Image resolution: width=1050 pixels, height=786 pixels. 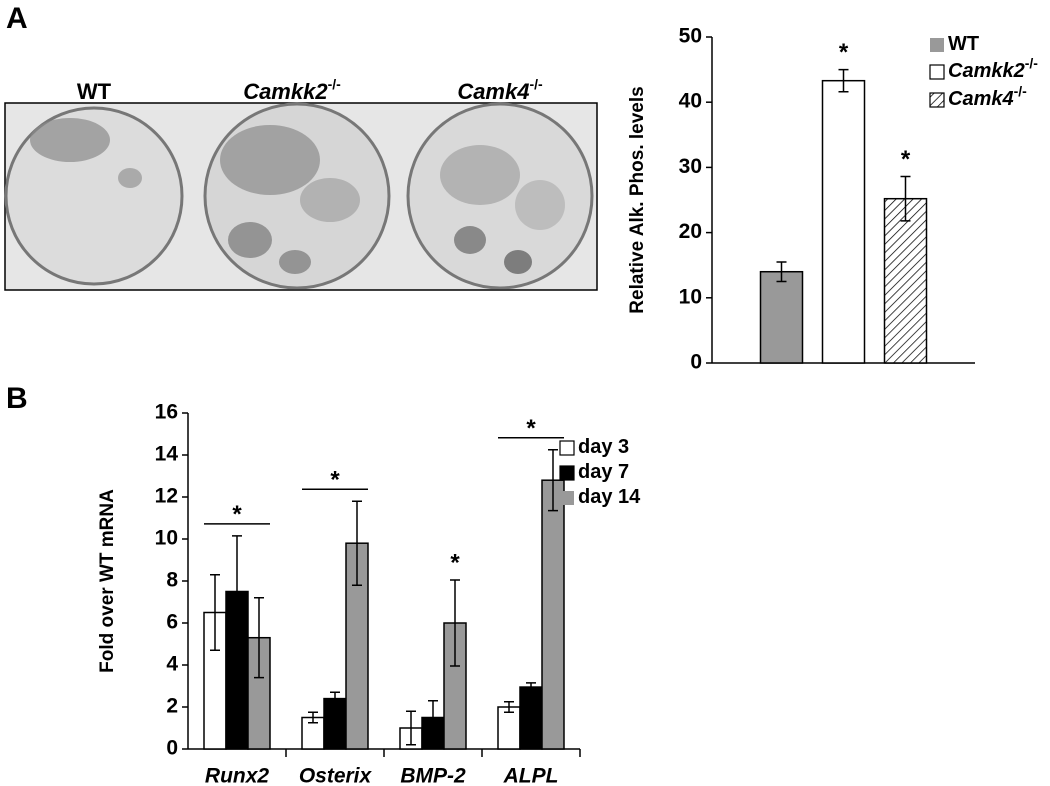 I want to click on legend-label: day 14, so click(x=609, y=497).